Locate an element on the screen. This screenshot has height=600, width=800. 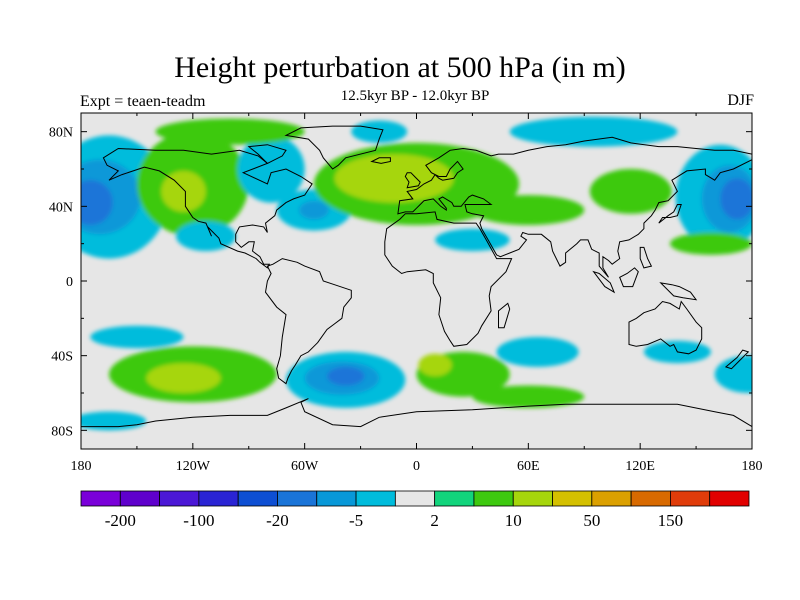
season-label: DJF is located at coordinates (740, 100).